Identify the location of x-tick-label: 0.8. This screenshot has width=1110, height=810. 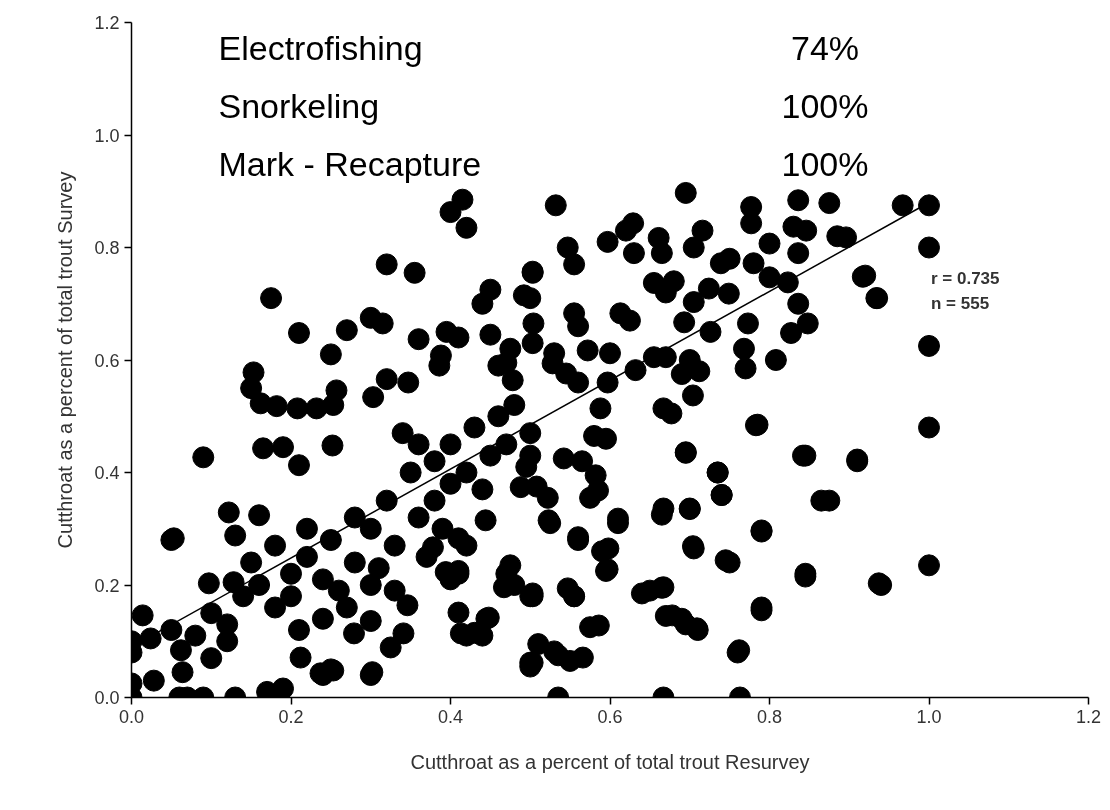
(769, 716).